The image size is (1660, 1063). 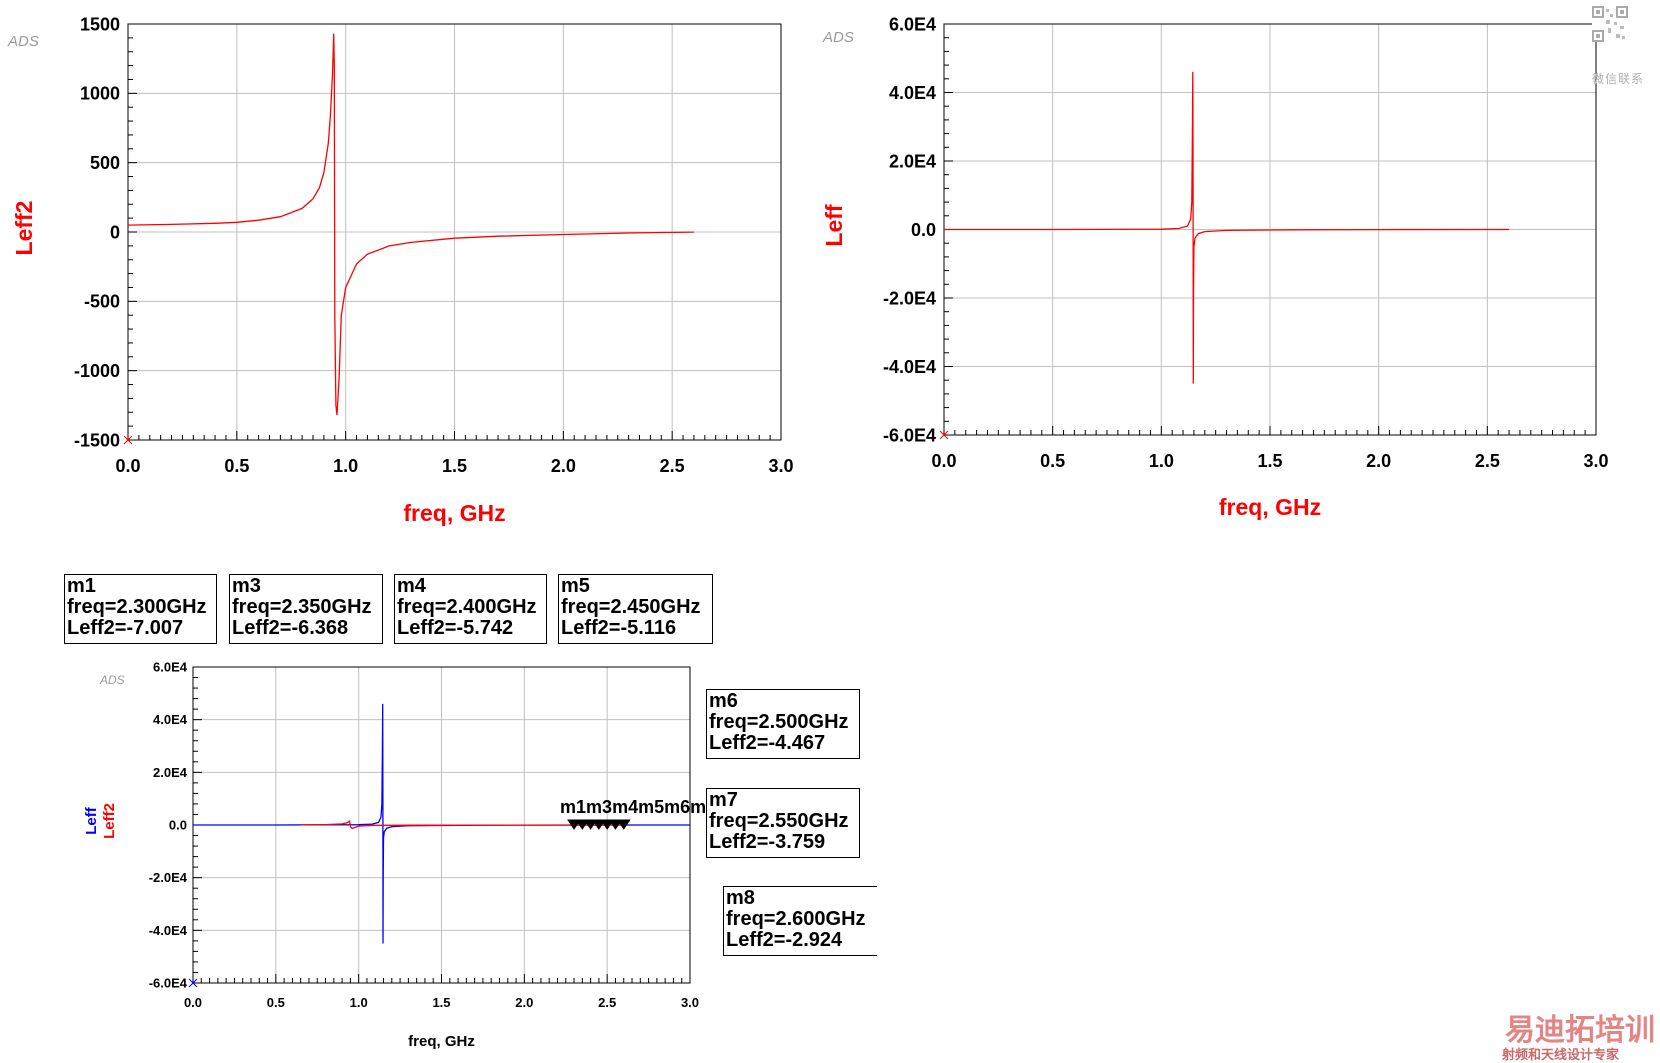 I want to click on marker-name: m4, so click(x=411, y=586).